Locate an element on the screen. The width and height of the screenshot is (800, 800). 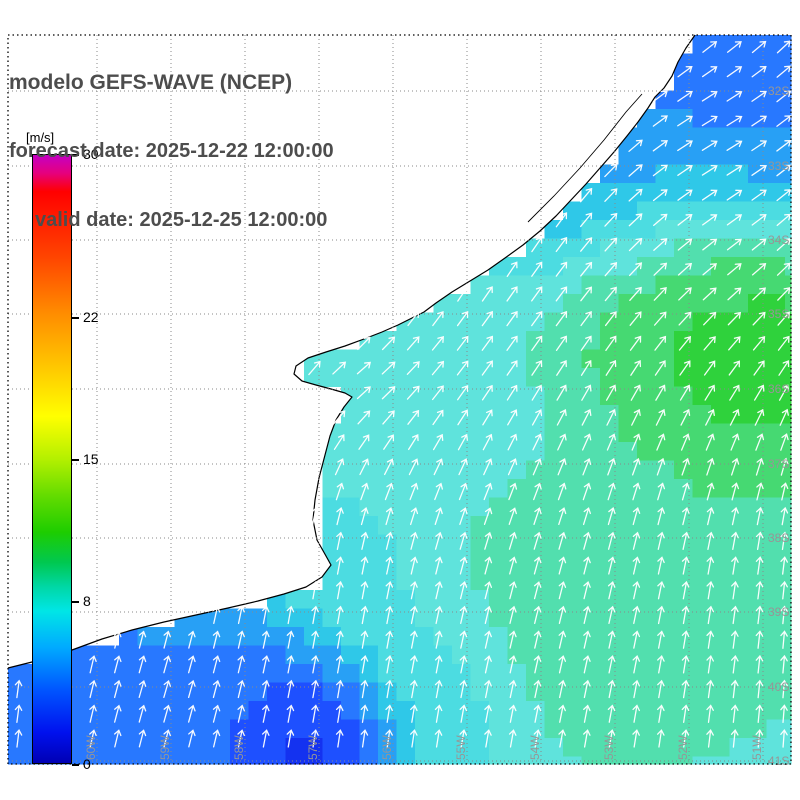
colorbar-unit-label: [m/s] is located at coordinates (40, 137).